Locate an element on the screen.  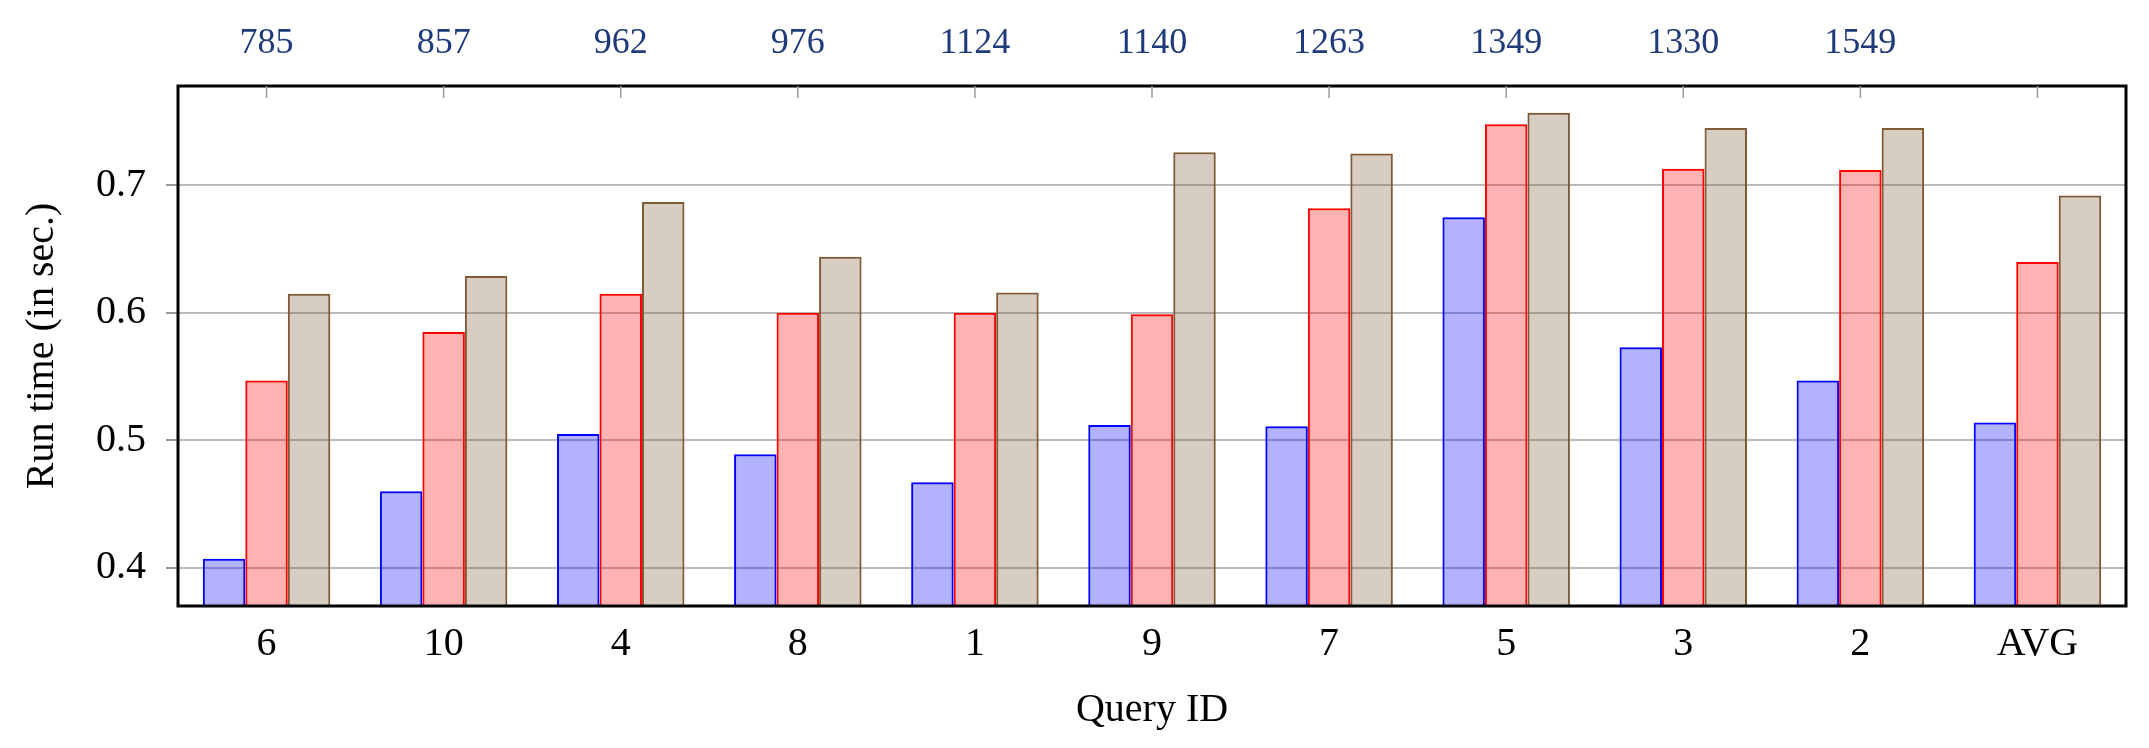
y-tick-label: 0.4 is located at coordinates (121, 565).